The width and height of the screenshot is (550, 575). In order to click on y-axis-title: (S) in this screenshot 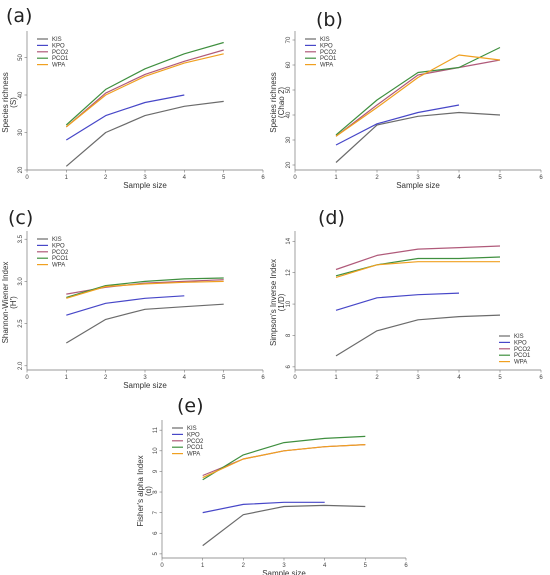, I will do `click(13, 102)`.